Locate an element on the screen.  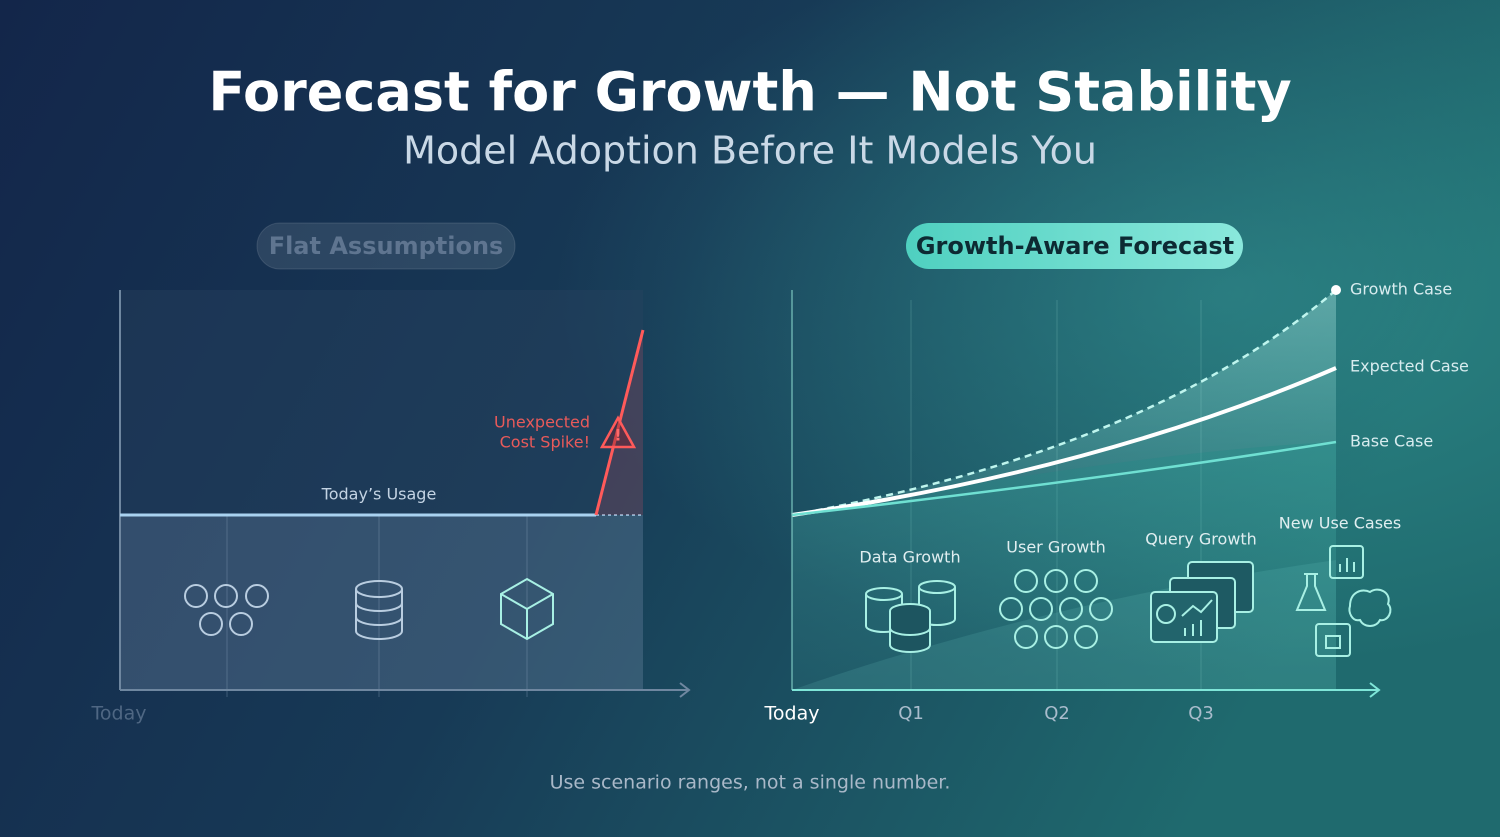
scenario-label: Growth Case is located at coordinates (1401, 289).